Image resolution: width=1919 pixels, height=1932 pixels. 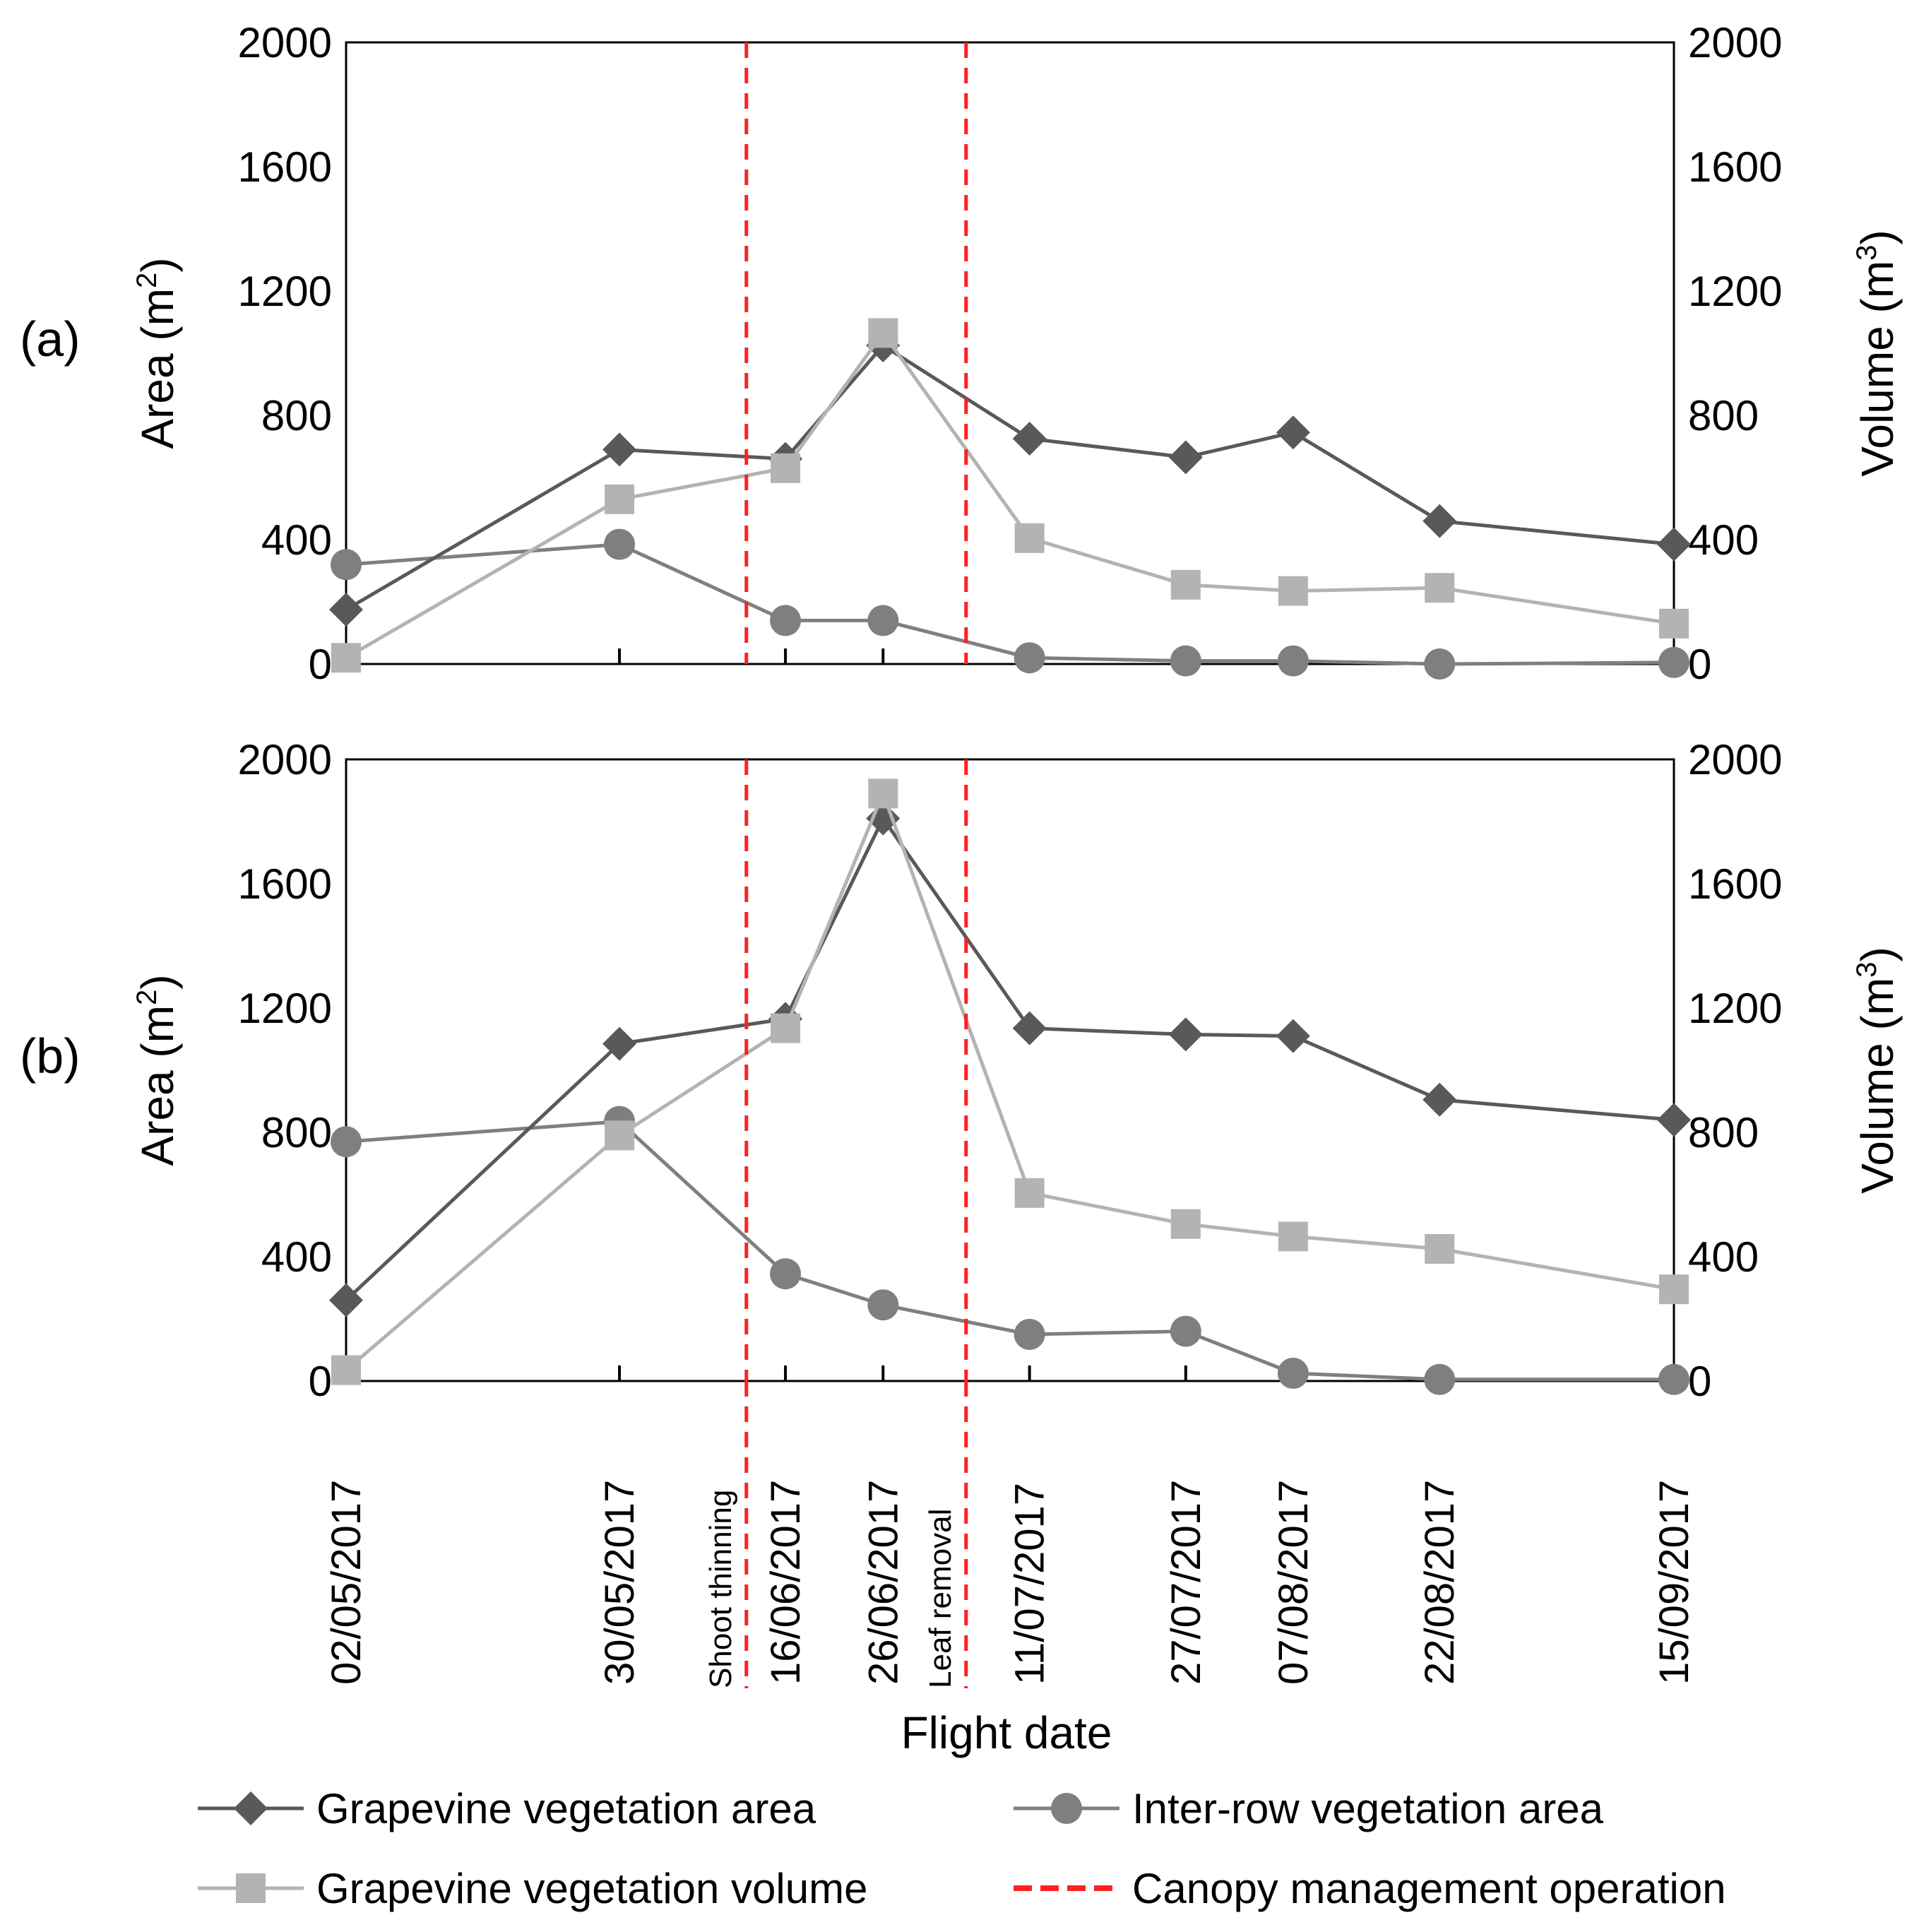 I want to click on panel-label: (b), so click(x=50, y=1056).